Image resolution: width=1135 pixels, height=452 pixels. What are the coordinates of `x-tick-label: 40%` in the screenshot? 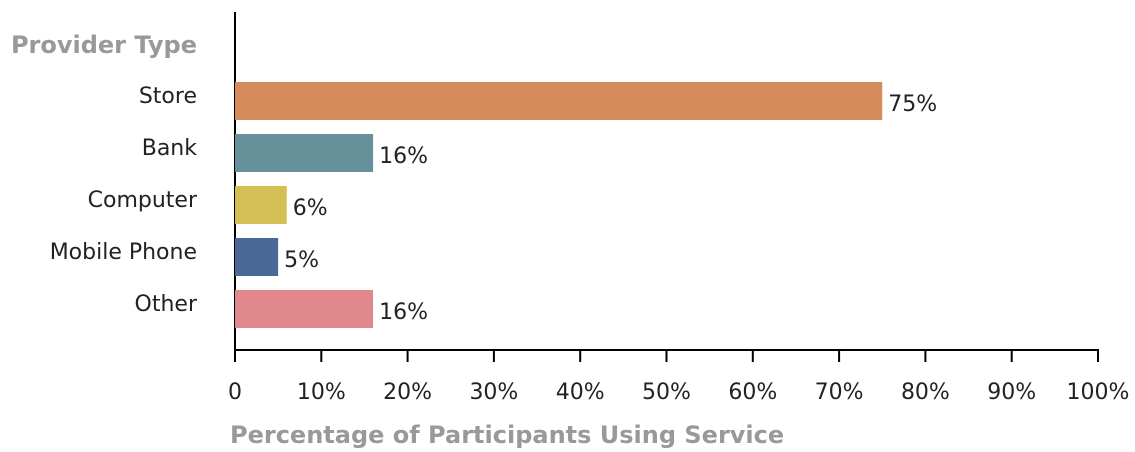 It's located at (580, 392).